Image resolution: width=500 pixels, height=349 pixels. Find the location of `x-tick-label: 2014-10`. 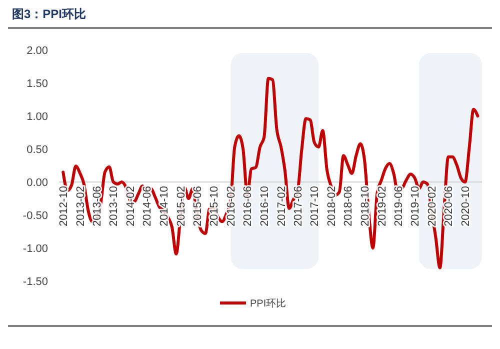

x-tick-label: 2014-10 is located at coordinates (164, 206).